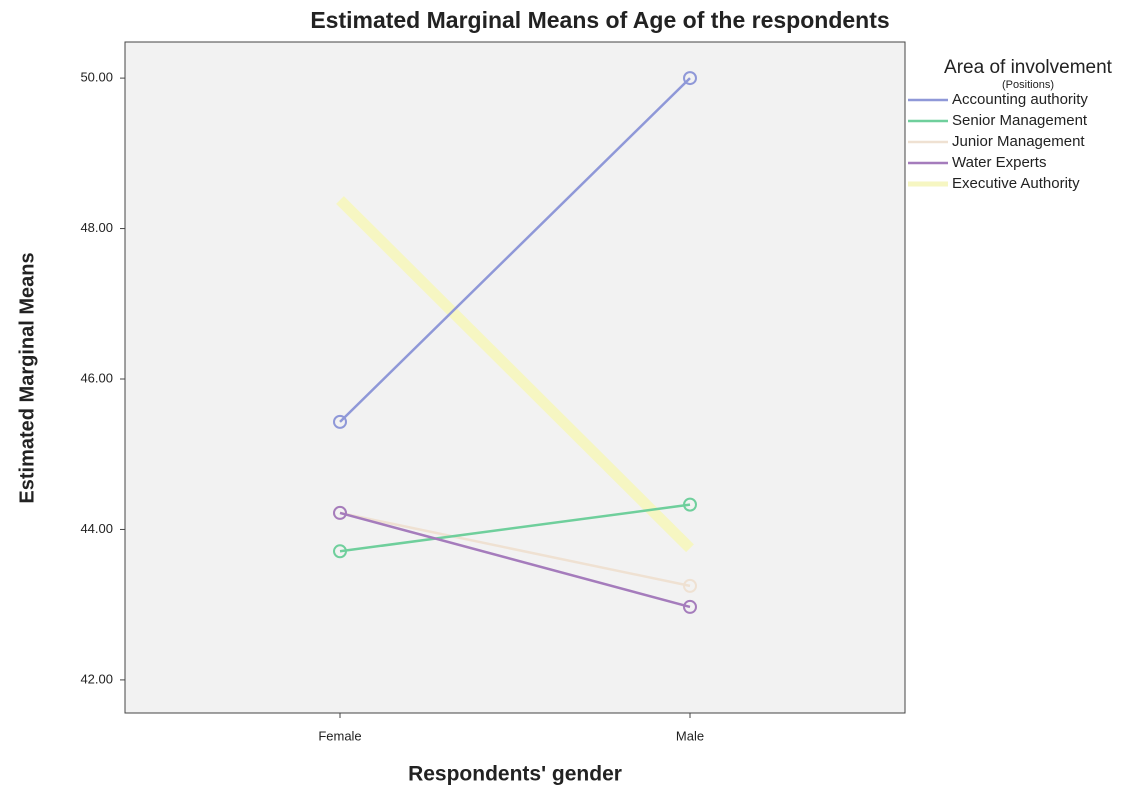  What do you see at coordinates (1020, 99) in the screenshot?
I see `legend-label: Accounting authority` at bounding box center [1020, 99].